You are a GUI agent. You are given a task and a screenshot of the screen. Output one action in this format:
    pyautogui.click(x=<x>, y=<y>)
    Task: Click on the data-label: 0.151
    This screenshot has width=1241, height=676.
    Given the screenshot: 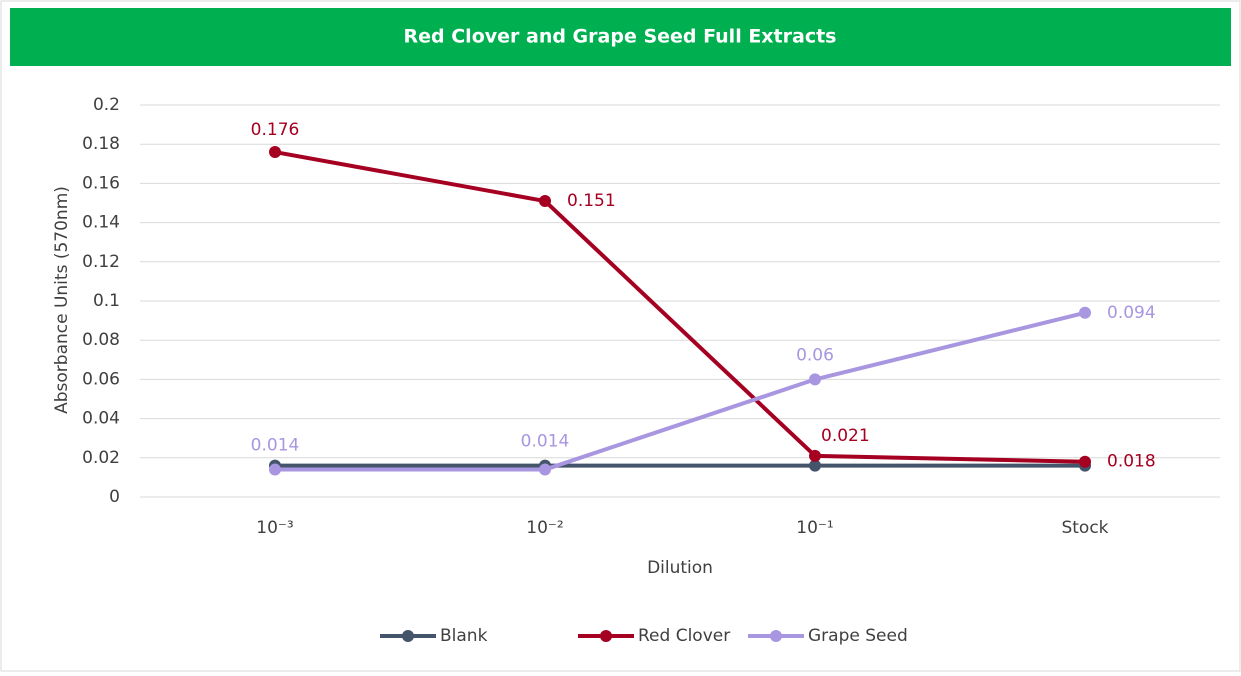 What is the action you would take?
    pyautogui.click(x=591, y=201)
    